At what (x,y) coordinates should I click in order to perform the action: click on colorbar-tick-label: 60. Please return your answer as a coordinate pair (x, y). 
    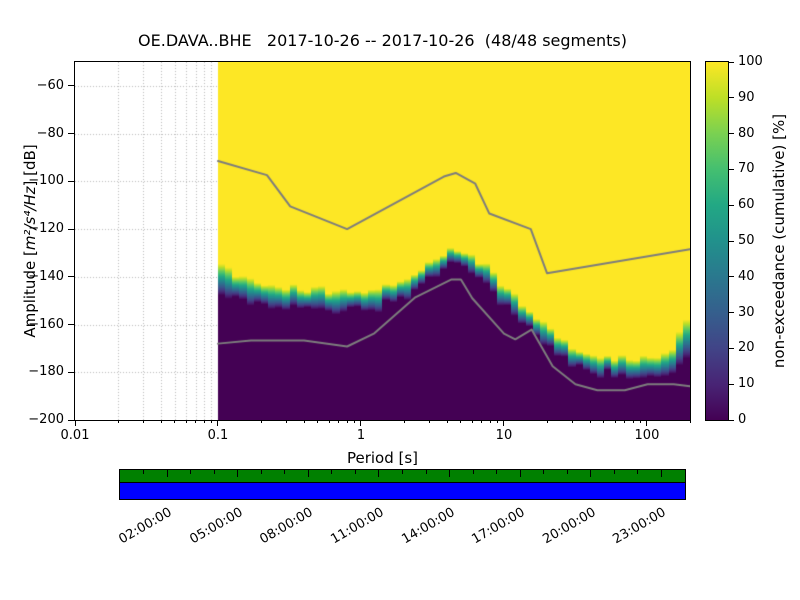
    Looking at the image, I should click on (746, 205).